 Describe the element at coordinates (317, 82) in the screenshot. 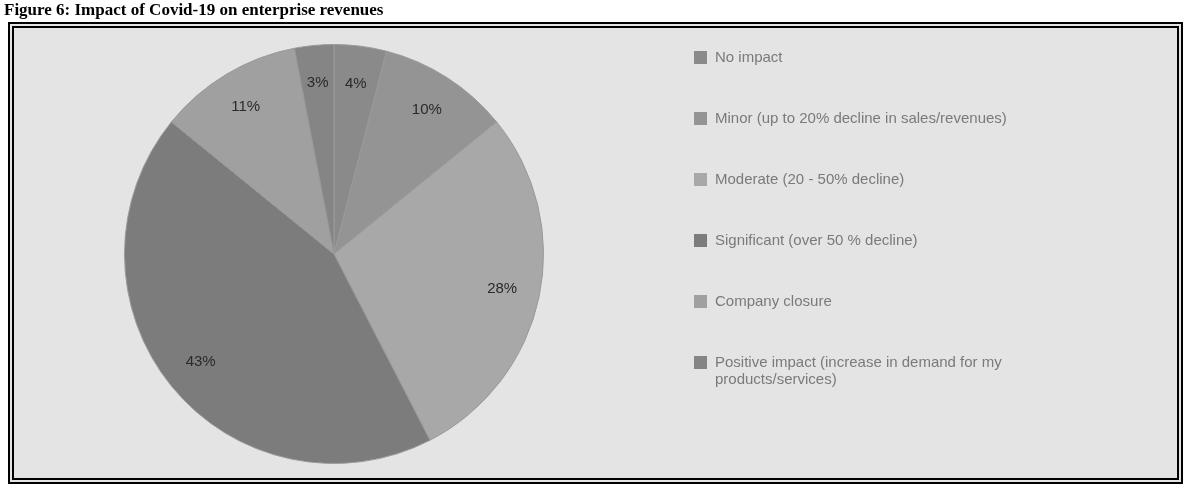

I see `data-label: 3%` at that location.